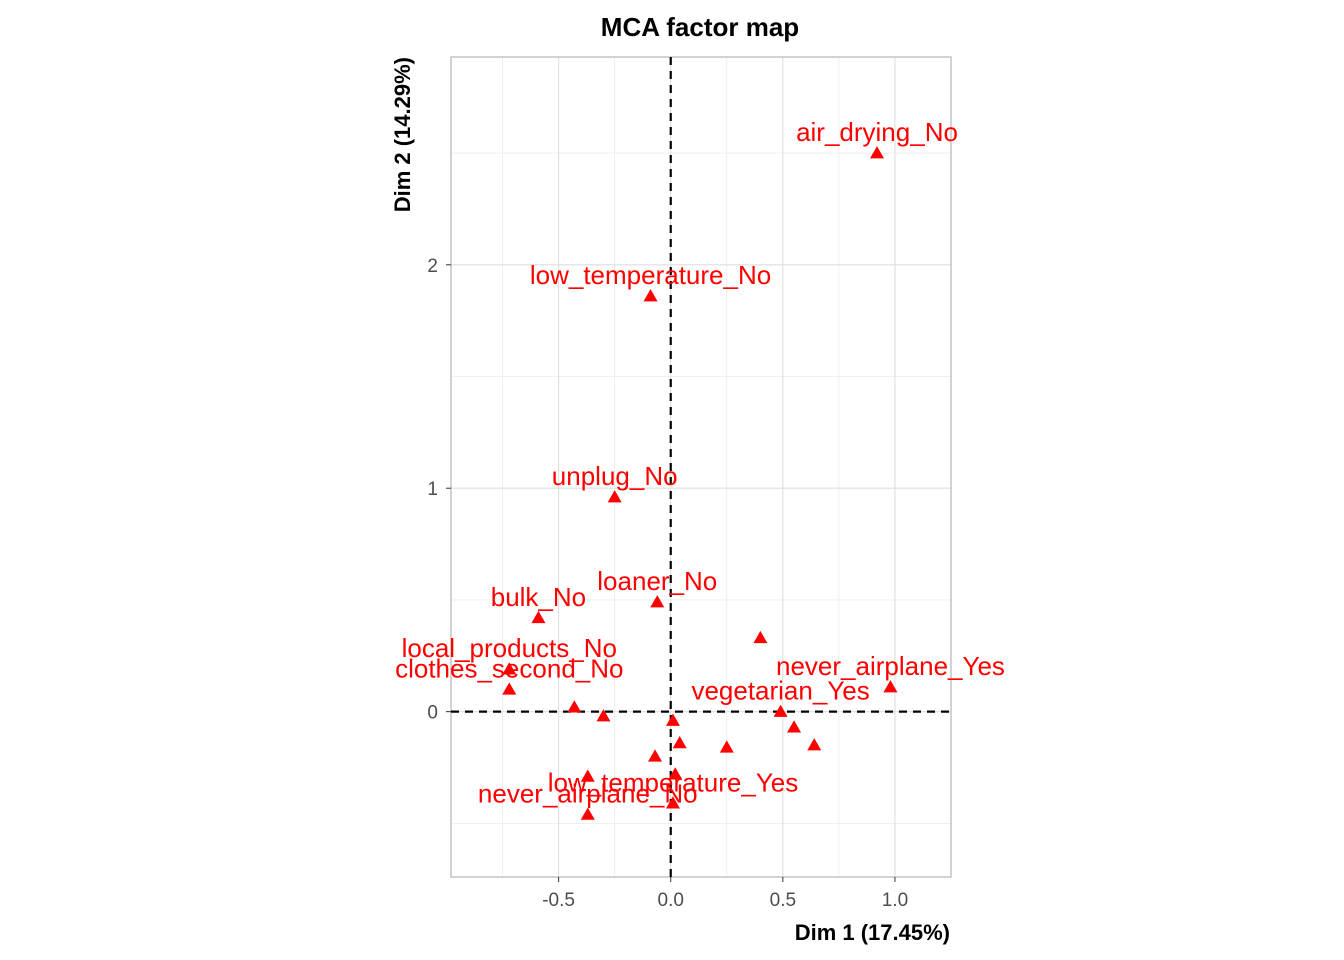 The image size is (1344, 960). I want to click on y-tick-label: 2, so click(432, 266).